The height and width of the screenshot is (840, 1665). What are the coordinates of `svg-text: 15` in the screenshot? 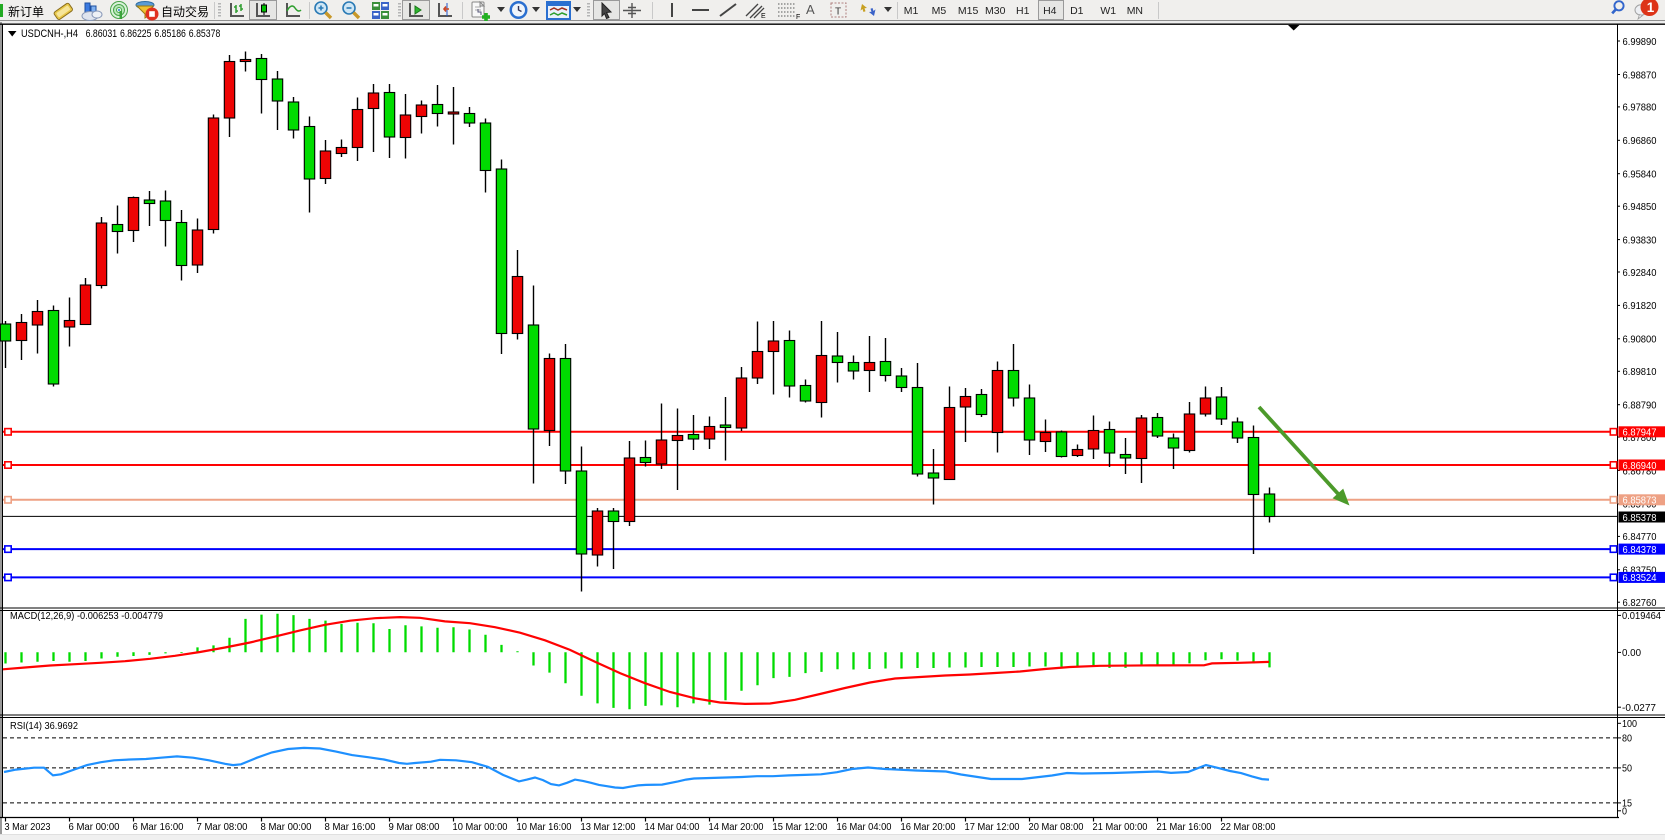 It's located at (1627, 804).